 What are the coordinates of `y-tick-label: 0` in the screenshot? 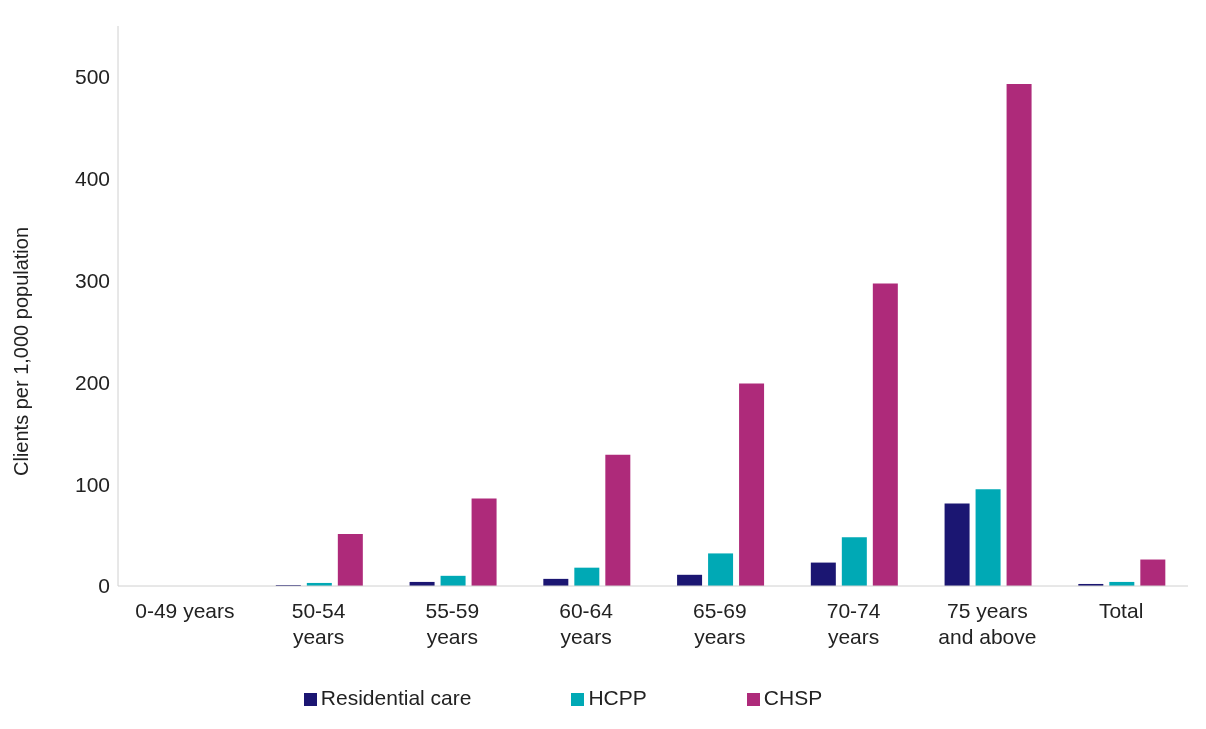 It's located at (104, 586).